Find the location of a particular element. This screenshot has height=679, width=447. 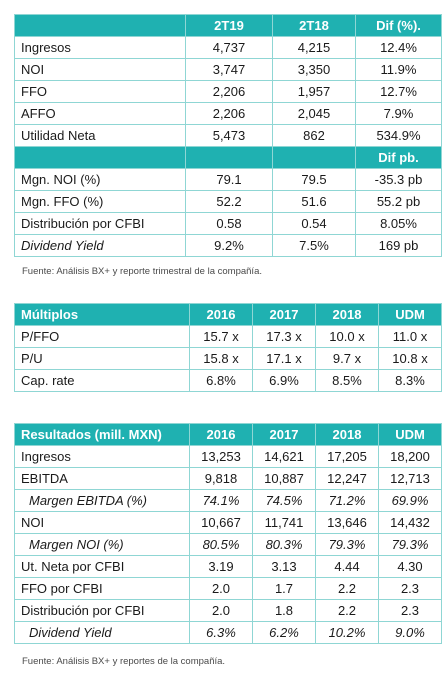

header-cell: UDM is located at coordinates (410, 314).